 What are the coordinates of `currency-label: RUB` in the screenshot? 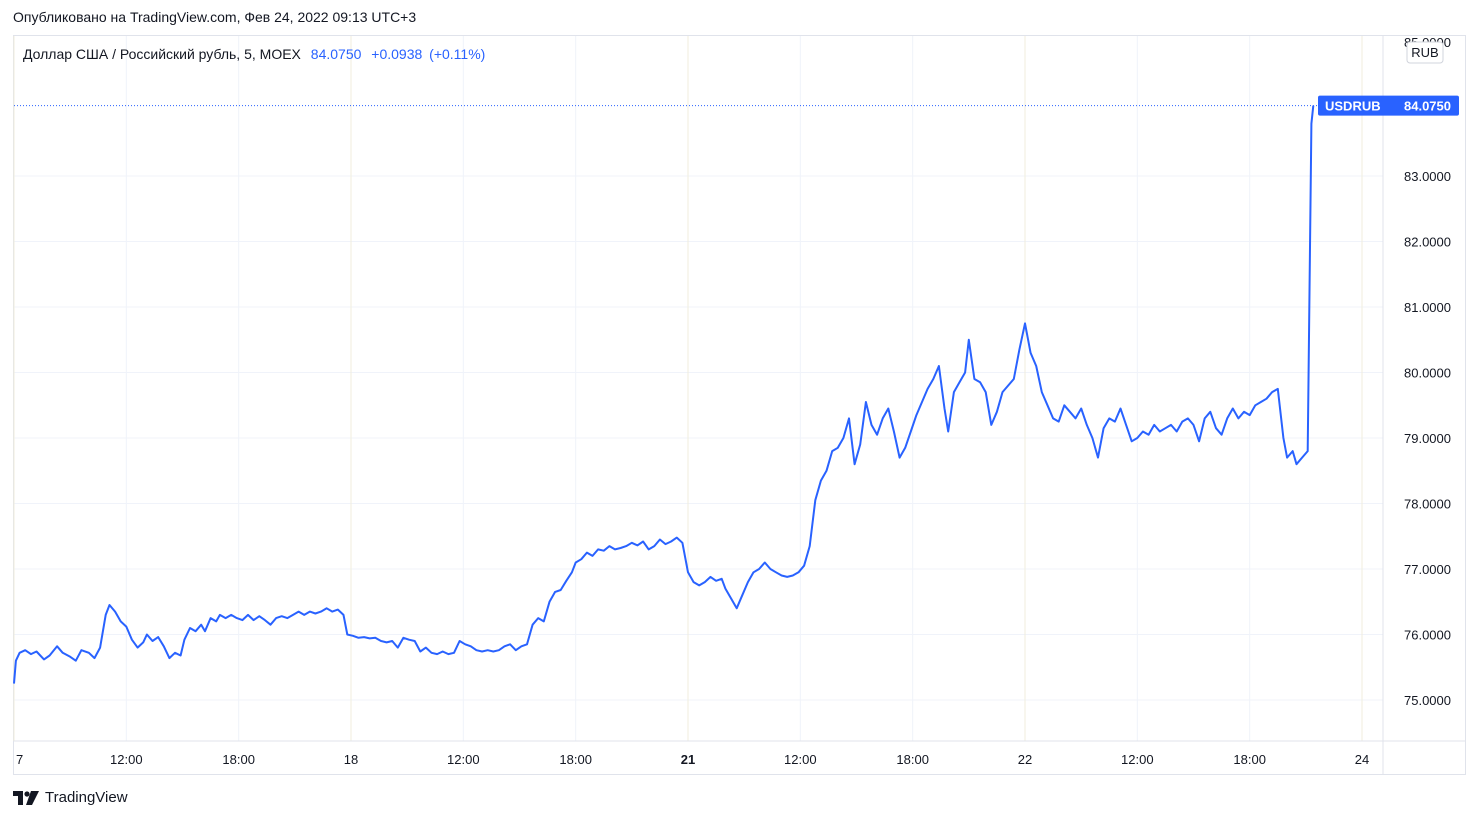 It's located at (1424, 52).